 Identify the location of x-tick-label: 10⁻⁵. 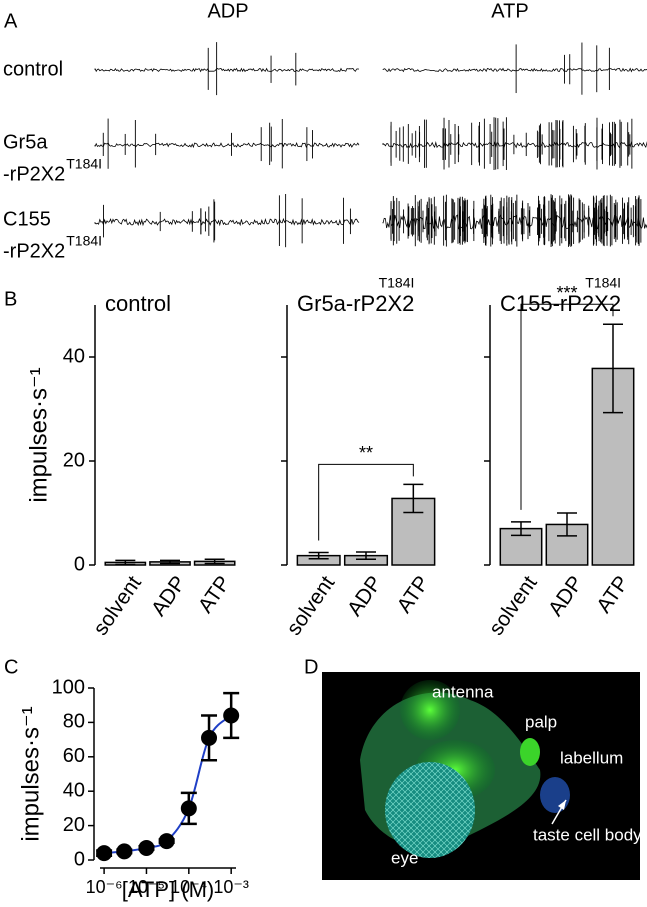
(146, 887).